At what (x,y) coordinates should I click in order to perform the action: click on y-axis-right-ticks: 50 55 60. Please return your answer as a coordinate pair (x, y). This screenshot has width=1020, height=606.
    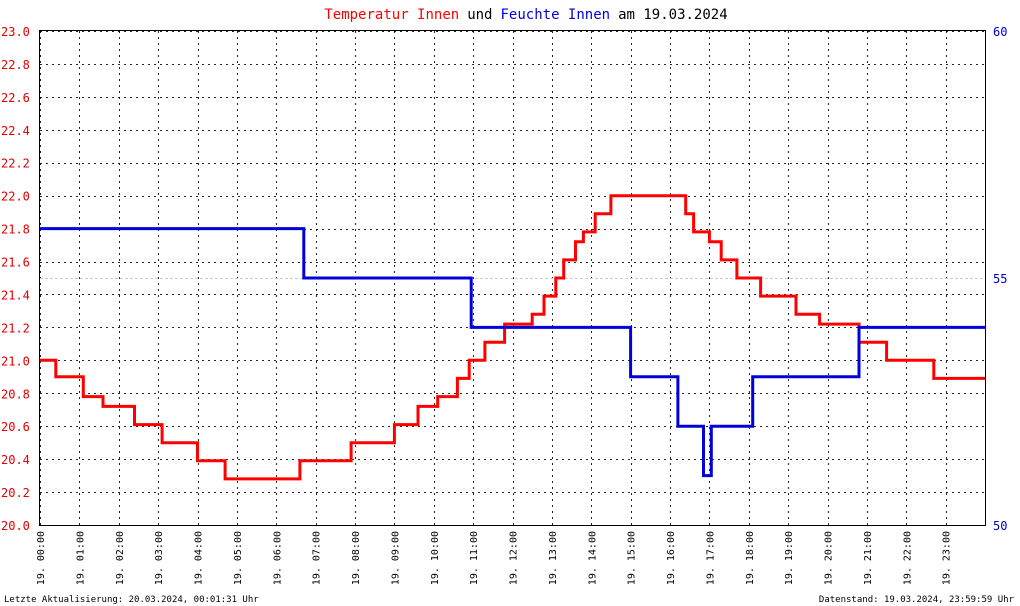
    Looking at the image, I should click on (1000, 279).